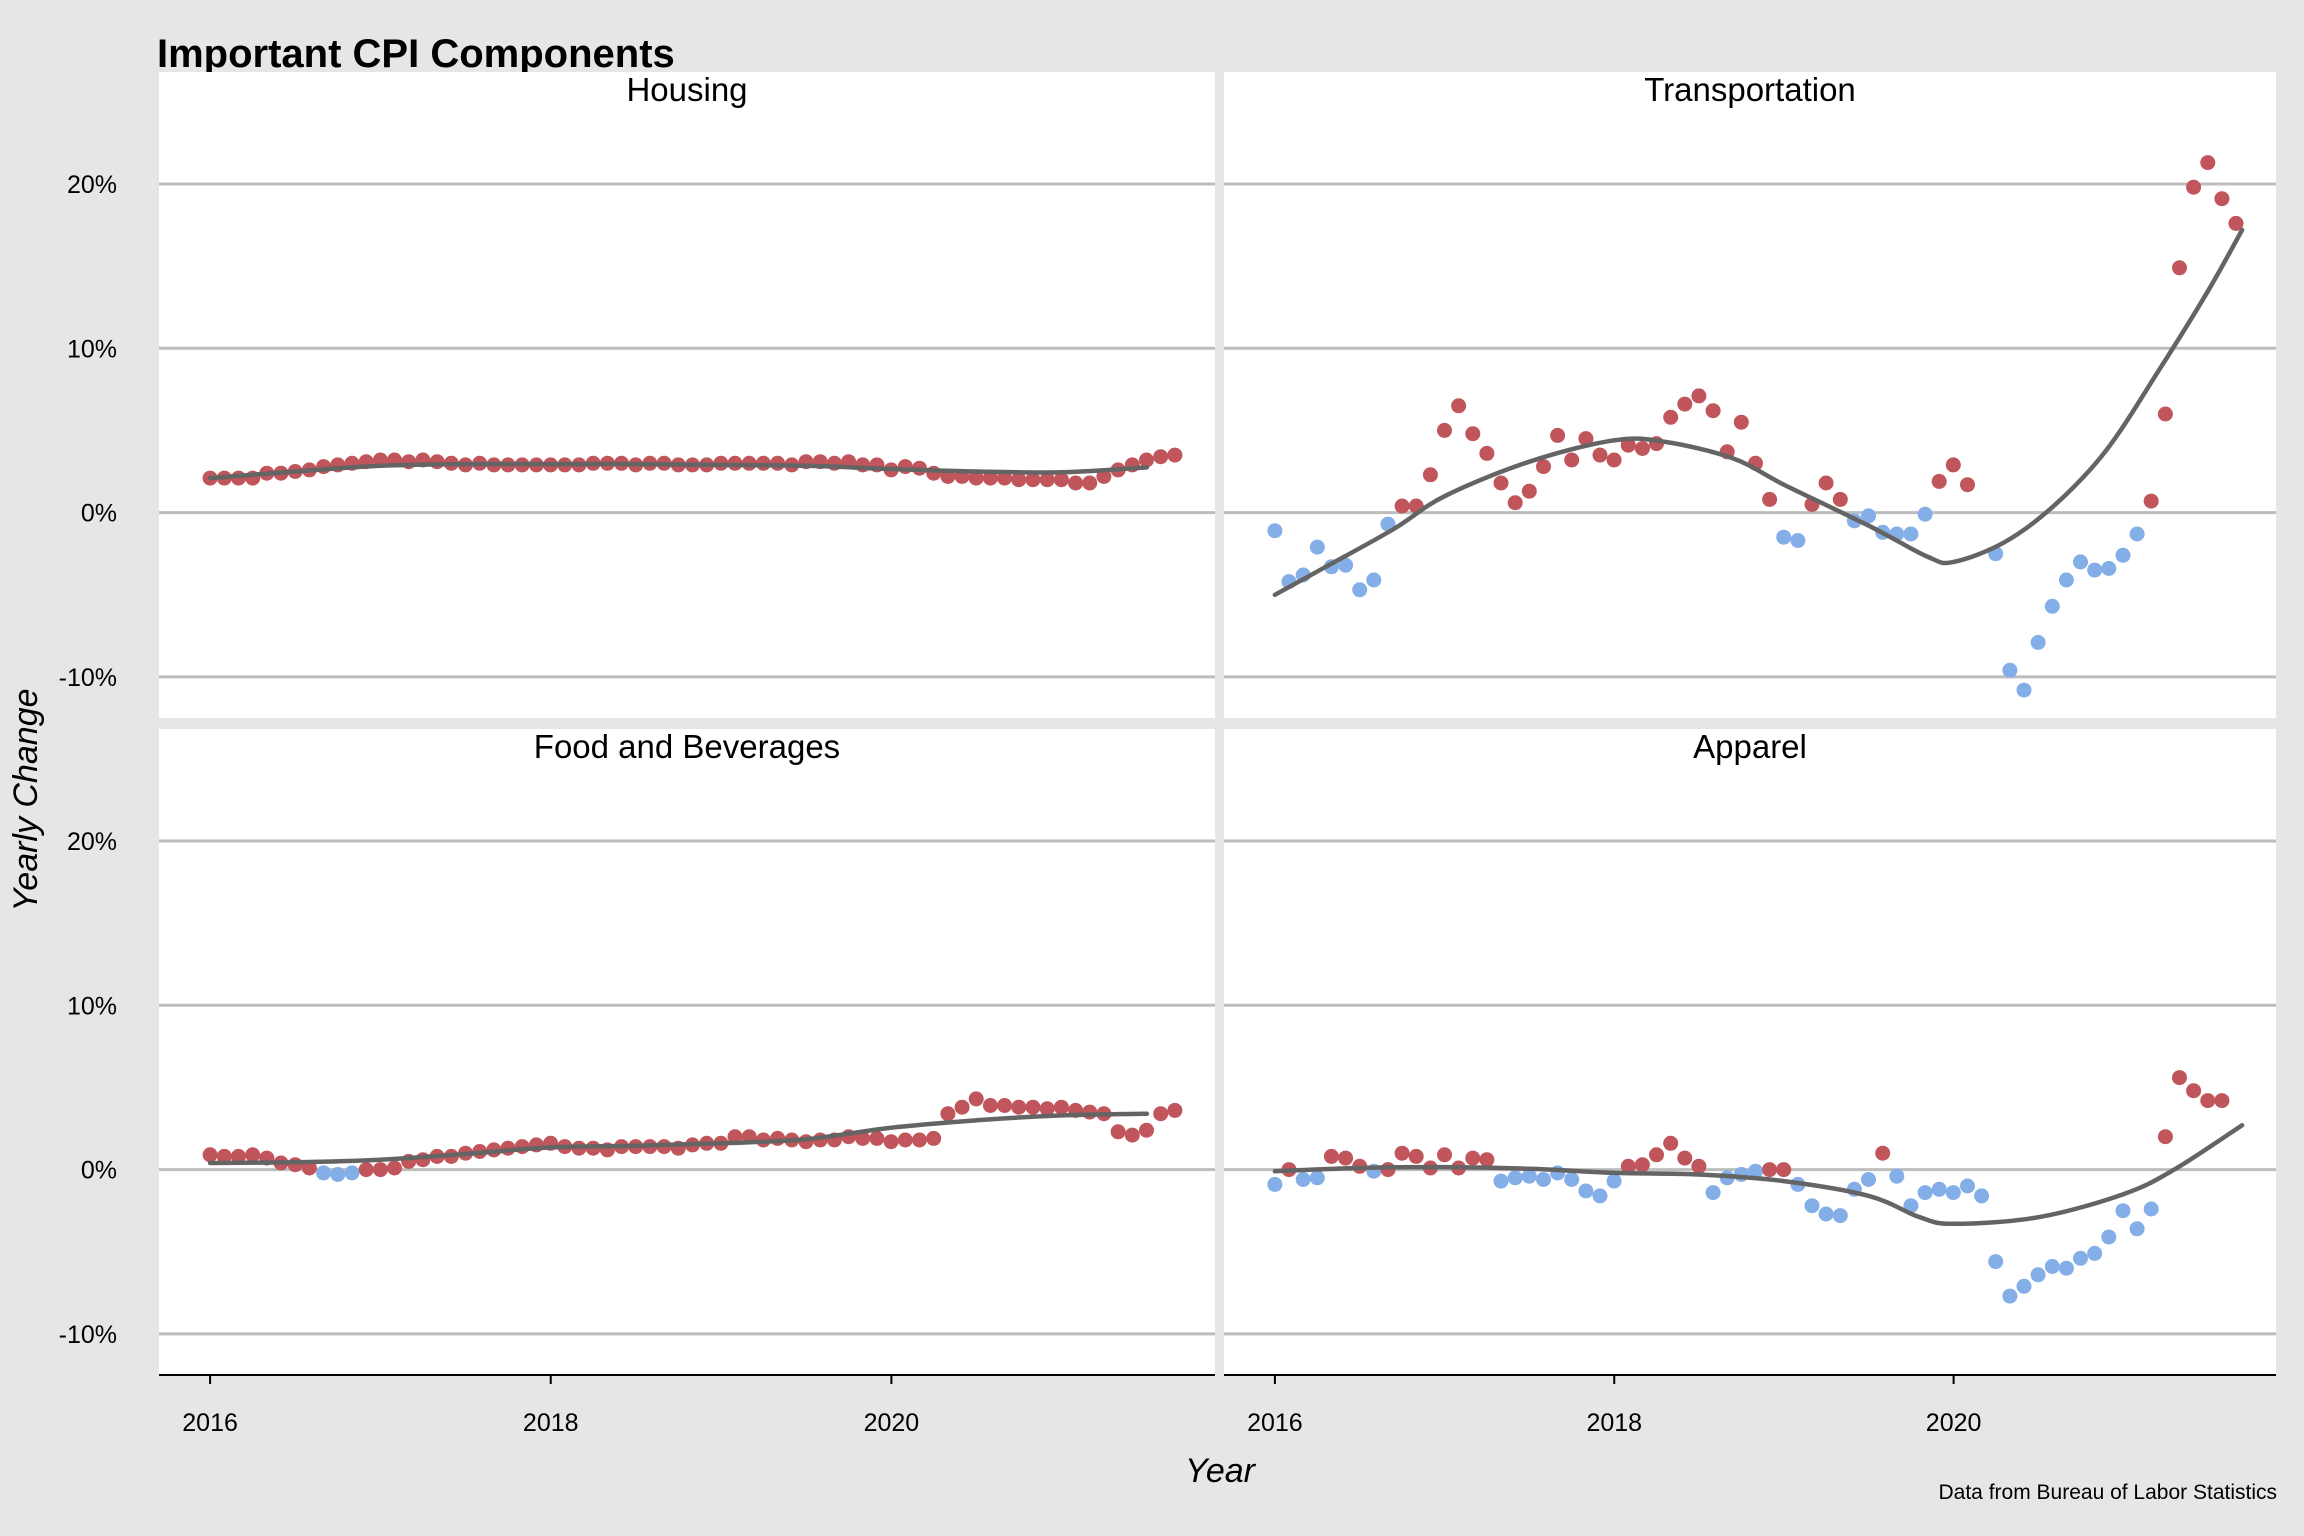 Image resolution: width=2304 pixels, height=1536 pixels. What do you see at coordinates (551, 1423) in the screenshot?
I see `x-tick-label: 2018` at bounding box center [551, 1423].